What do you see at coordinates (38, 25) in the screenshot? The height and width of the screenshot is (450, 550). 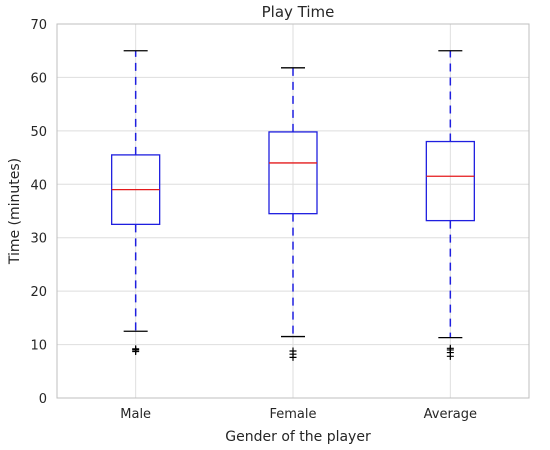 I see `y-tick-label: 70` at bounding box center [38, 25].